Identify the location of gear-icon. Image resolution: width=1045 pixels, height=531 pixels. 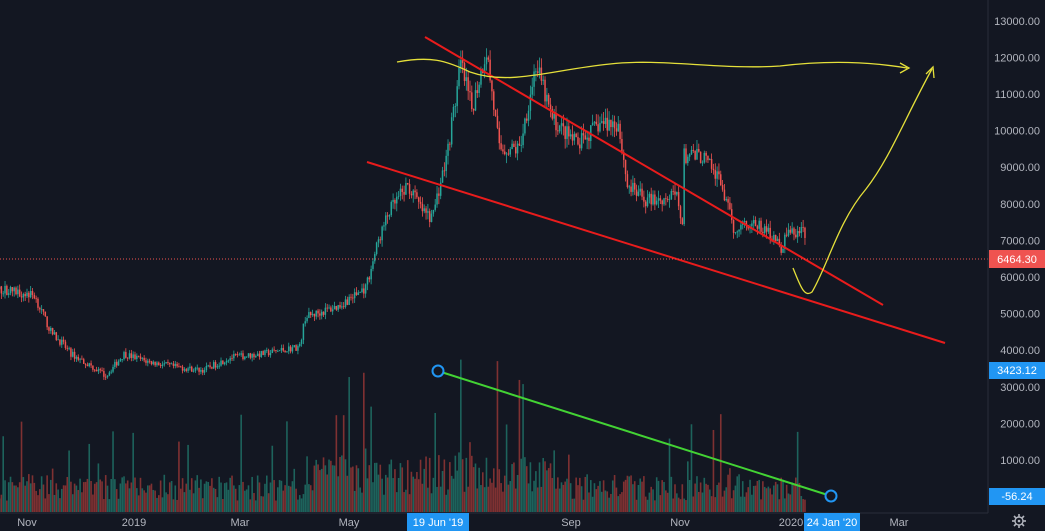
(1019, 521).